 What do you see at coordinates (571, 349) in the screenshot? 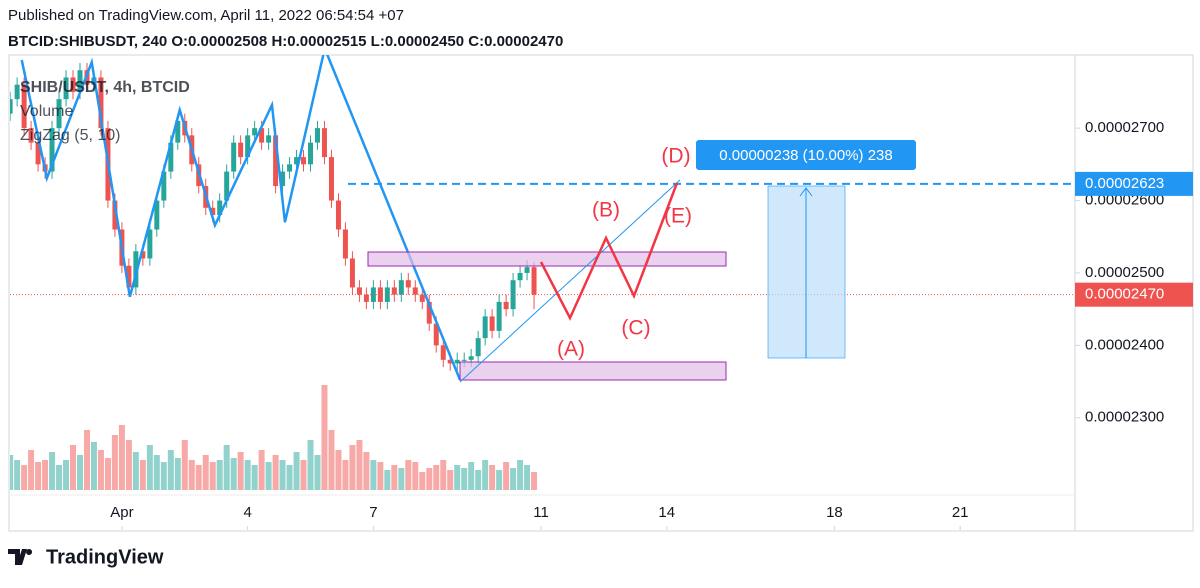
I see `wave-label: (A)` at bounding box center [571, 349].